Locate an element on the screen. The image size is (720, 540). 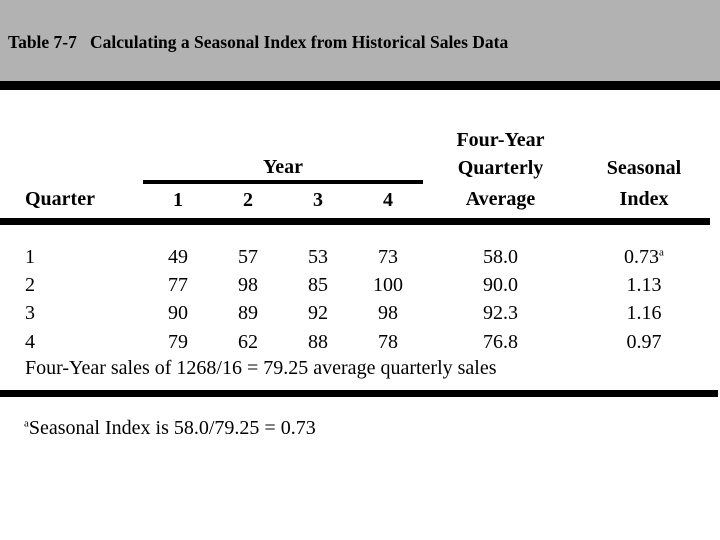
seasonal-index-cell: 1.16 is located at coordinates (644, 314).